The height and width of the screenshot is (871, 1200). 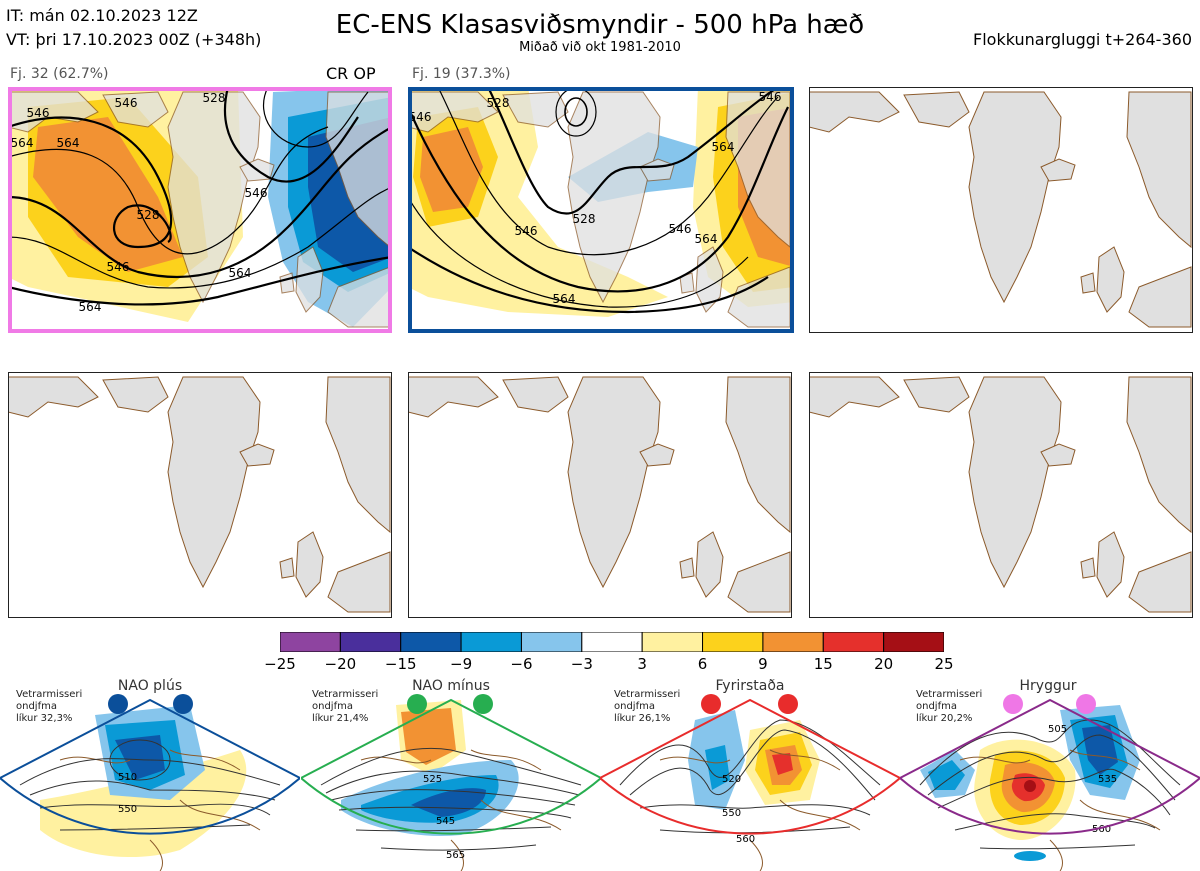 I want to click on colorbar-tick-label: 15, so click(x=823, y=664).